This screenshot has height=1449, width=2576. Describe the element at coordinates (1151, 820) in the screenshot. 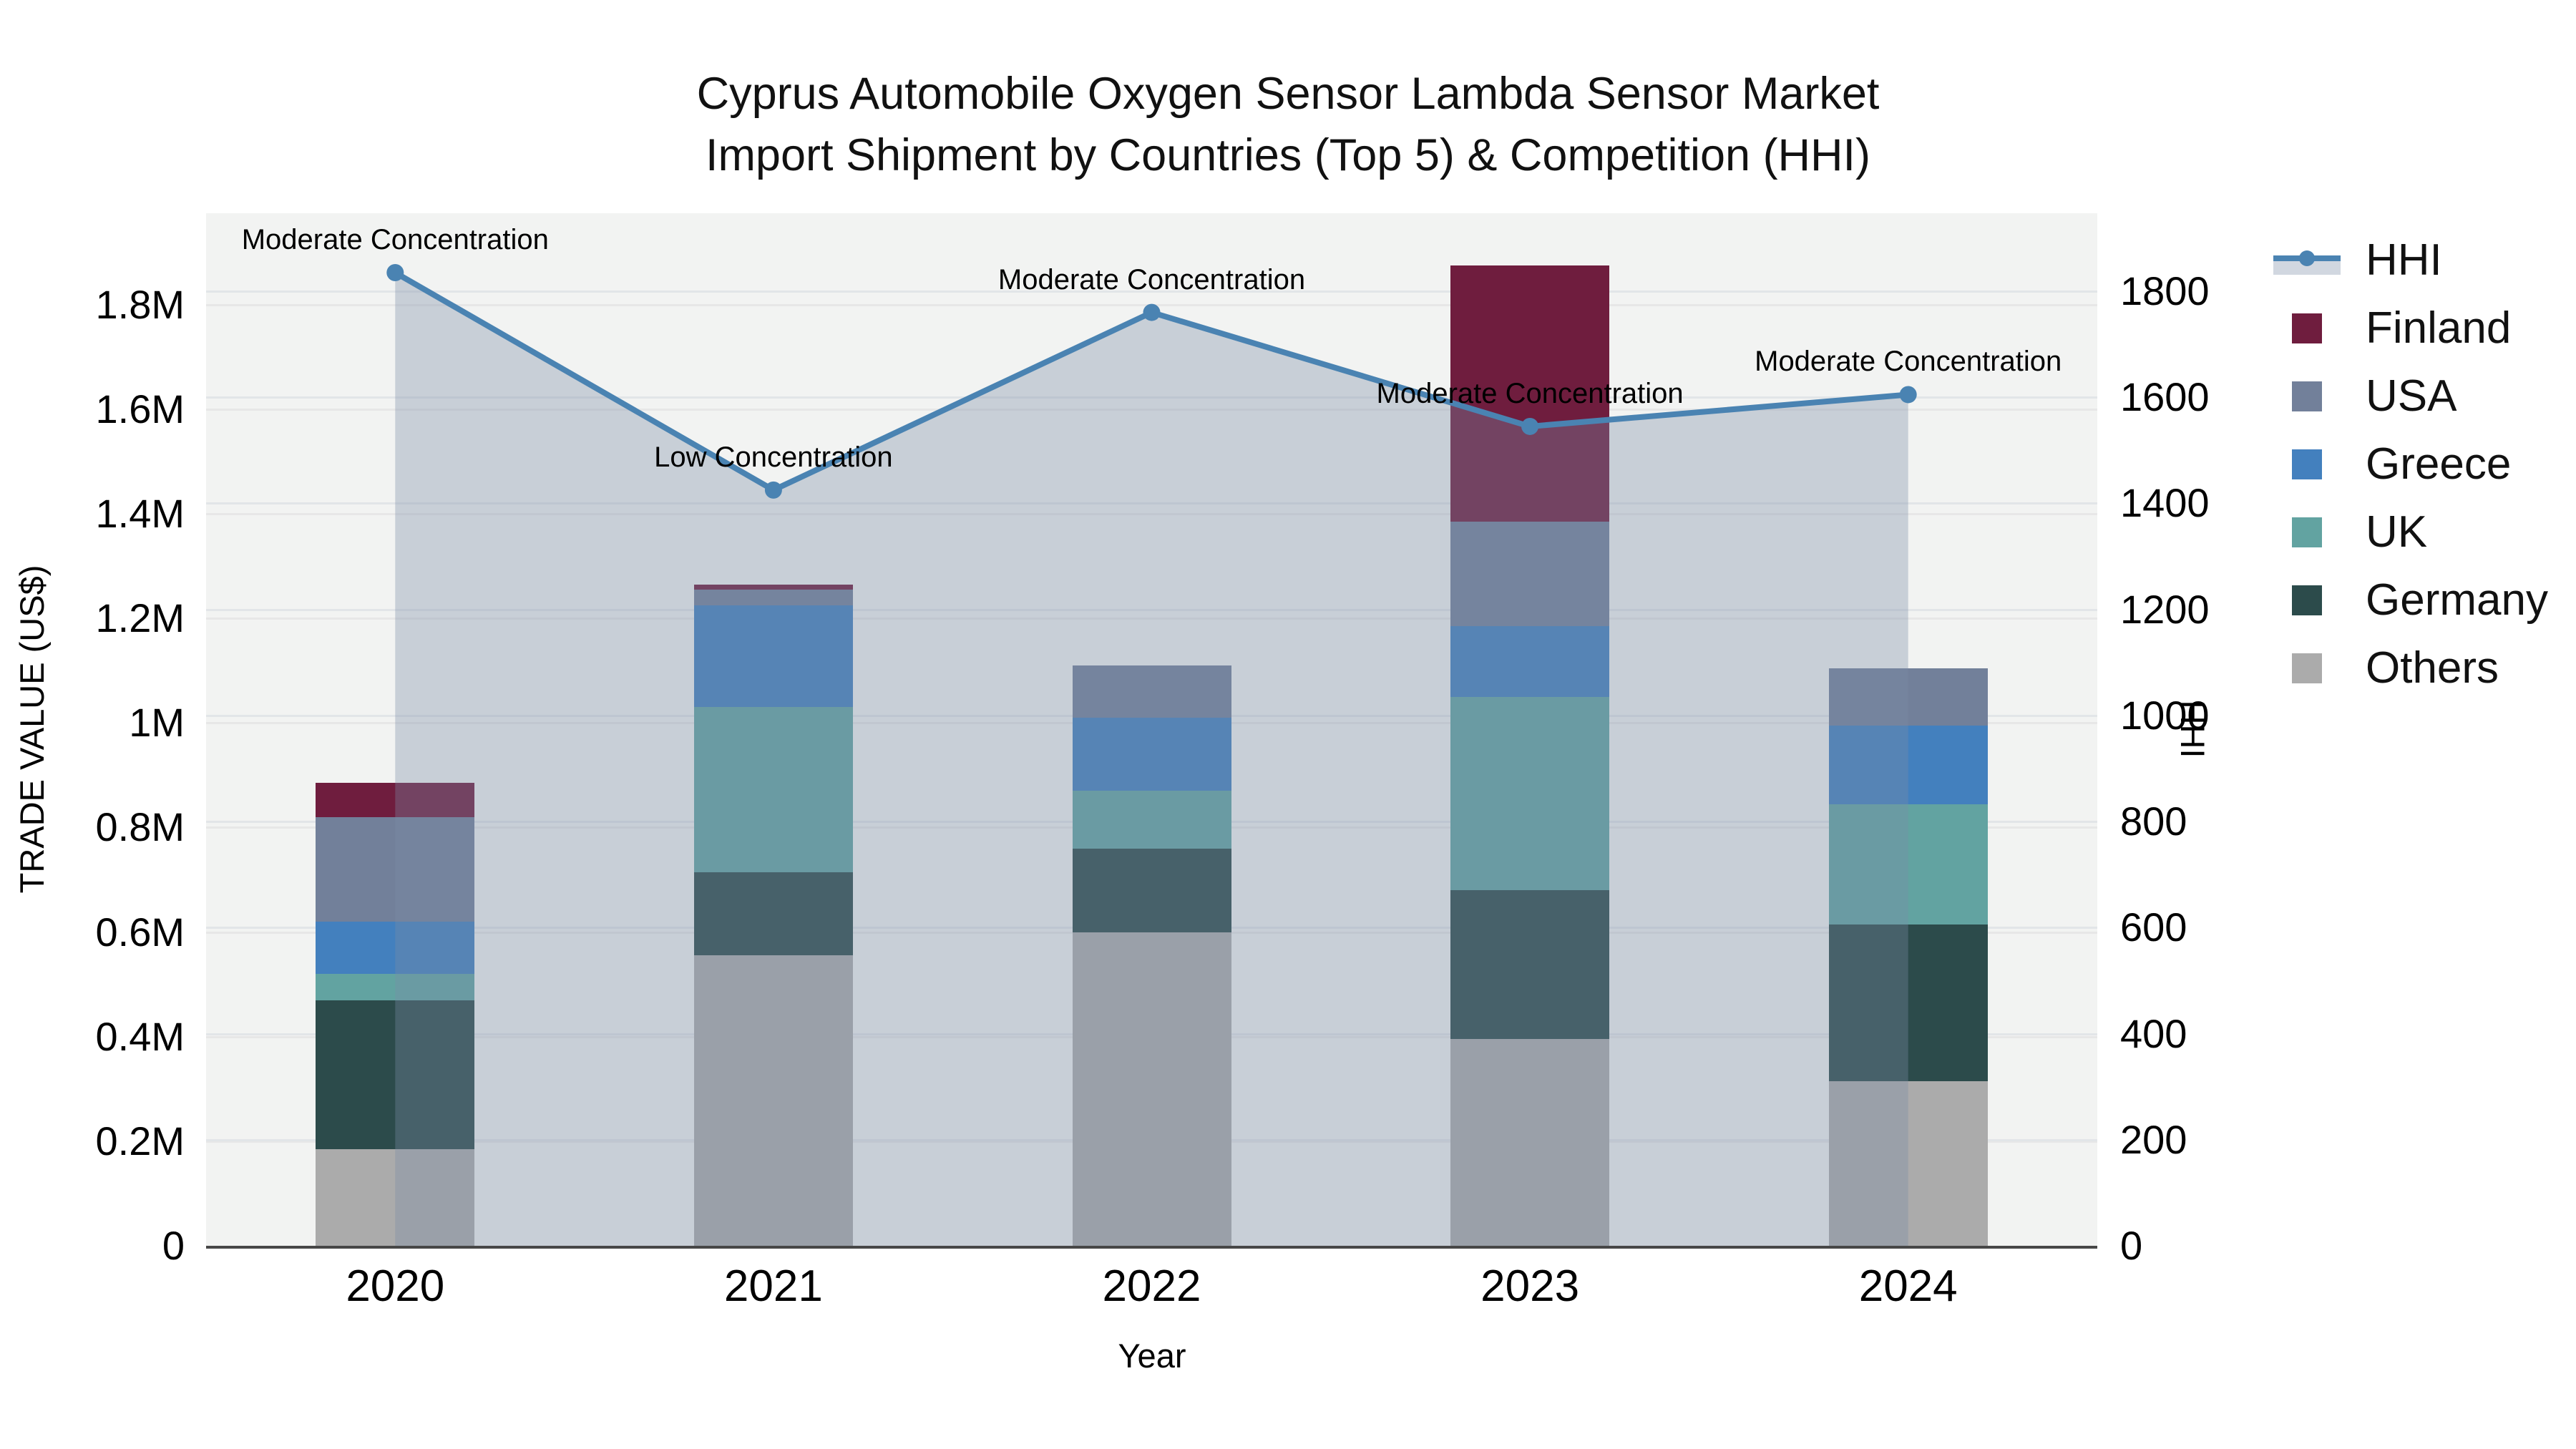

I see `bar-segment-uk-2022` at that location.